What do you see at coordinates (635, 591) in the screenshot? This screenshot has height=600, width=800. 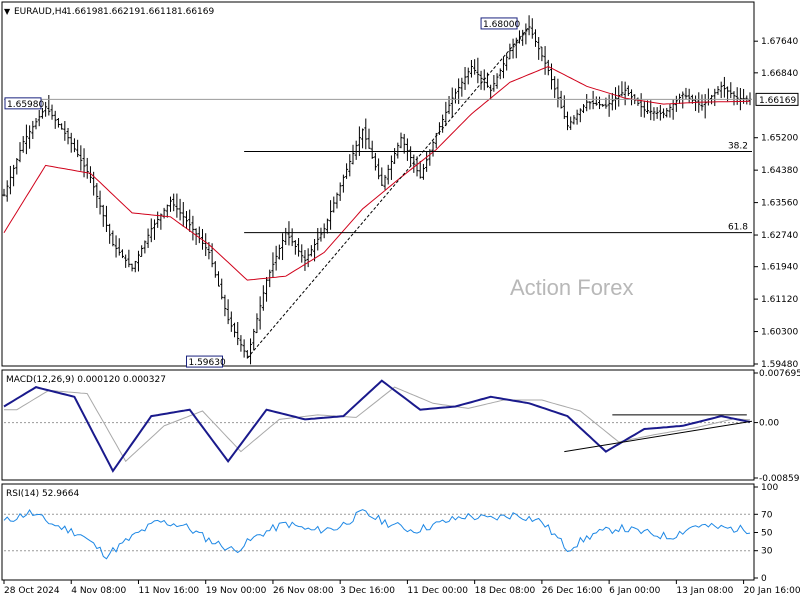 I see `time-tick-label: 6 Jan 00:00` at bounding box center [635, 591].